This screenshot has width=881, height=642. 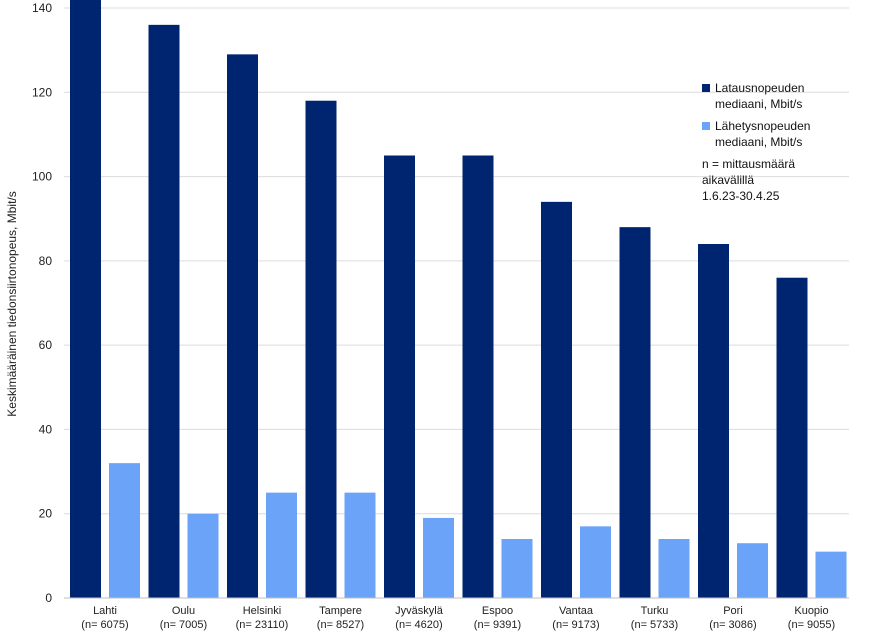 I want to click on y-tick-label: 40, so click(x=46, y=429).